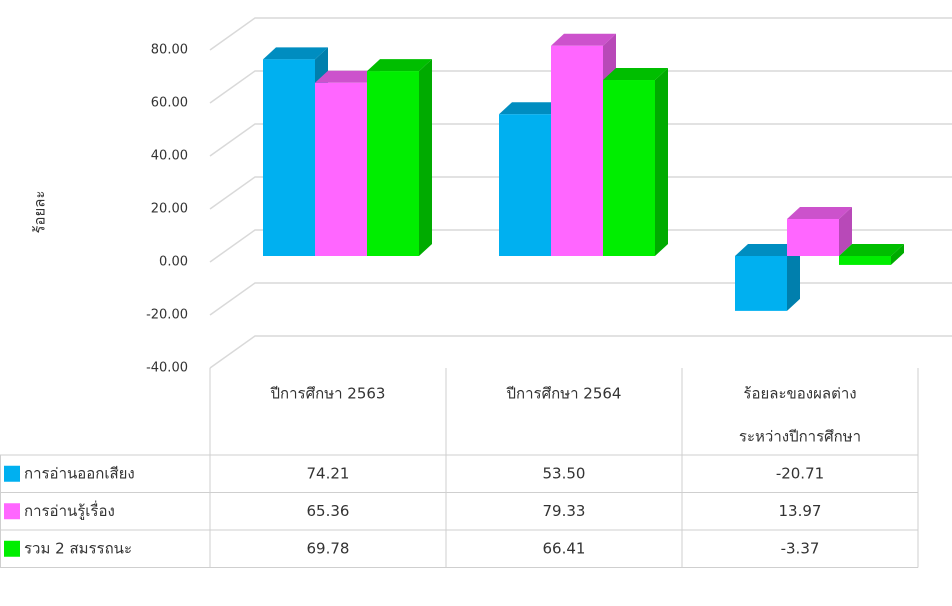 This screenshot has height=606, width=952. Describe the element at coordinates (328, 473) in the screenshot. I see `table-value: 74.21` at that location.